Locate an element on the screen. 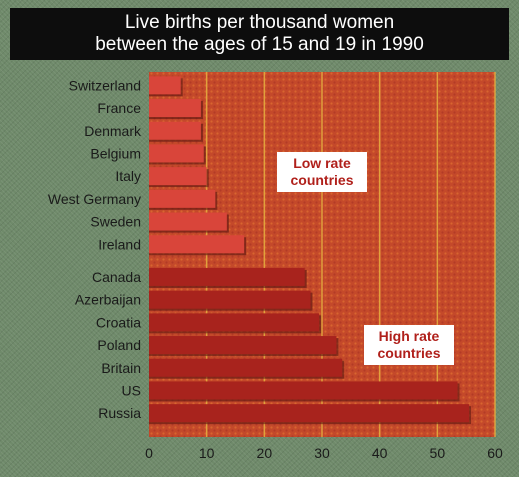  category-label-croatia: Croatia is located at coordinates (118, 322).